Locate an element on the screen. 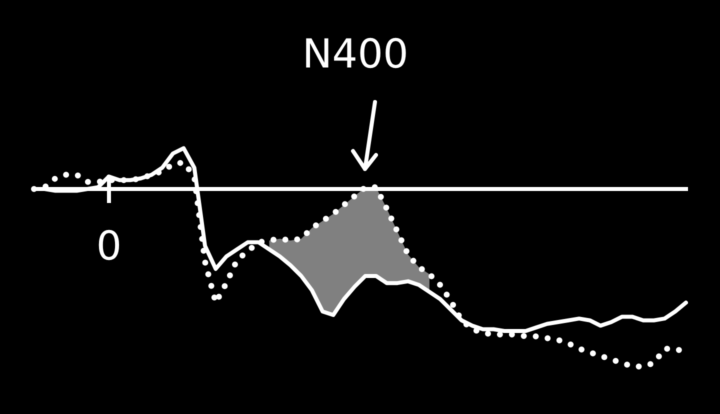 This screenshot has width=720, height=414. annotation: 0 is located at coordinates (109, 246).